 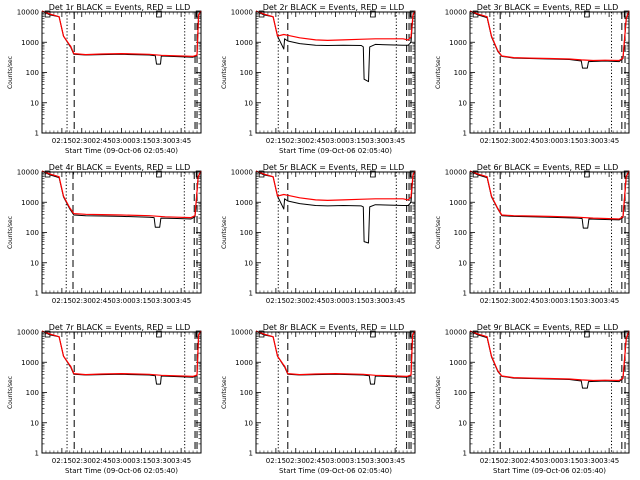 I want to click on panel-title: Det 9r BLACK = Events, RED = LLD, so click(x=548, y=327).